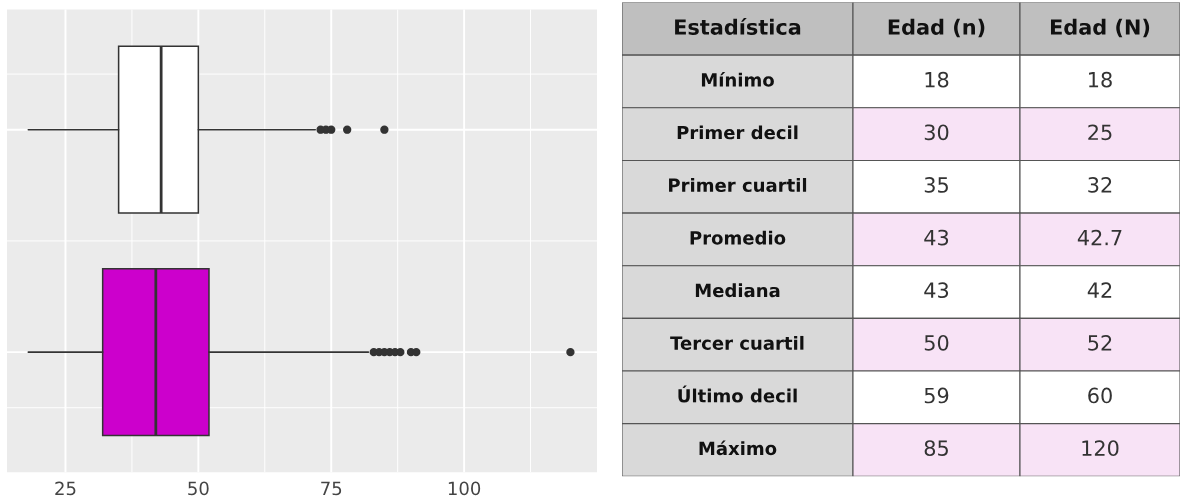  Describe the element at coordinates (1100, 448) in the screenshot. I see `text: 120` at that location.